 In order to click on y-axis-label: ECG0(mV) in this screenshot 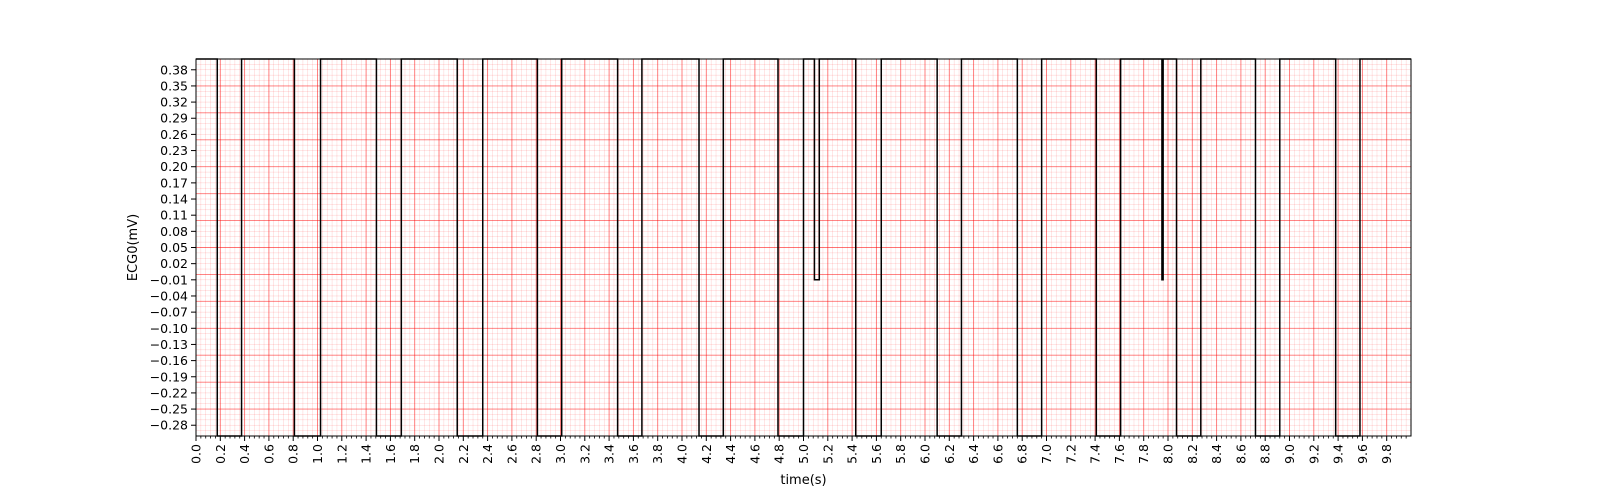, I will do `click(133, 247)`.